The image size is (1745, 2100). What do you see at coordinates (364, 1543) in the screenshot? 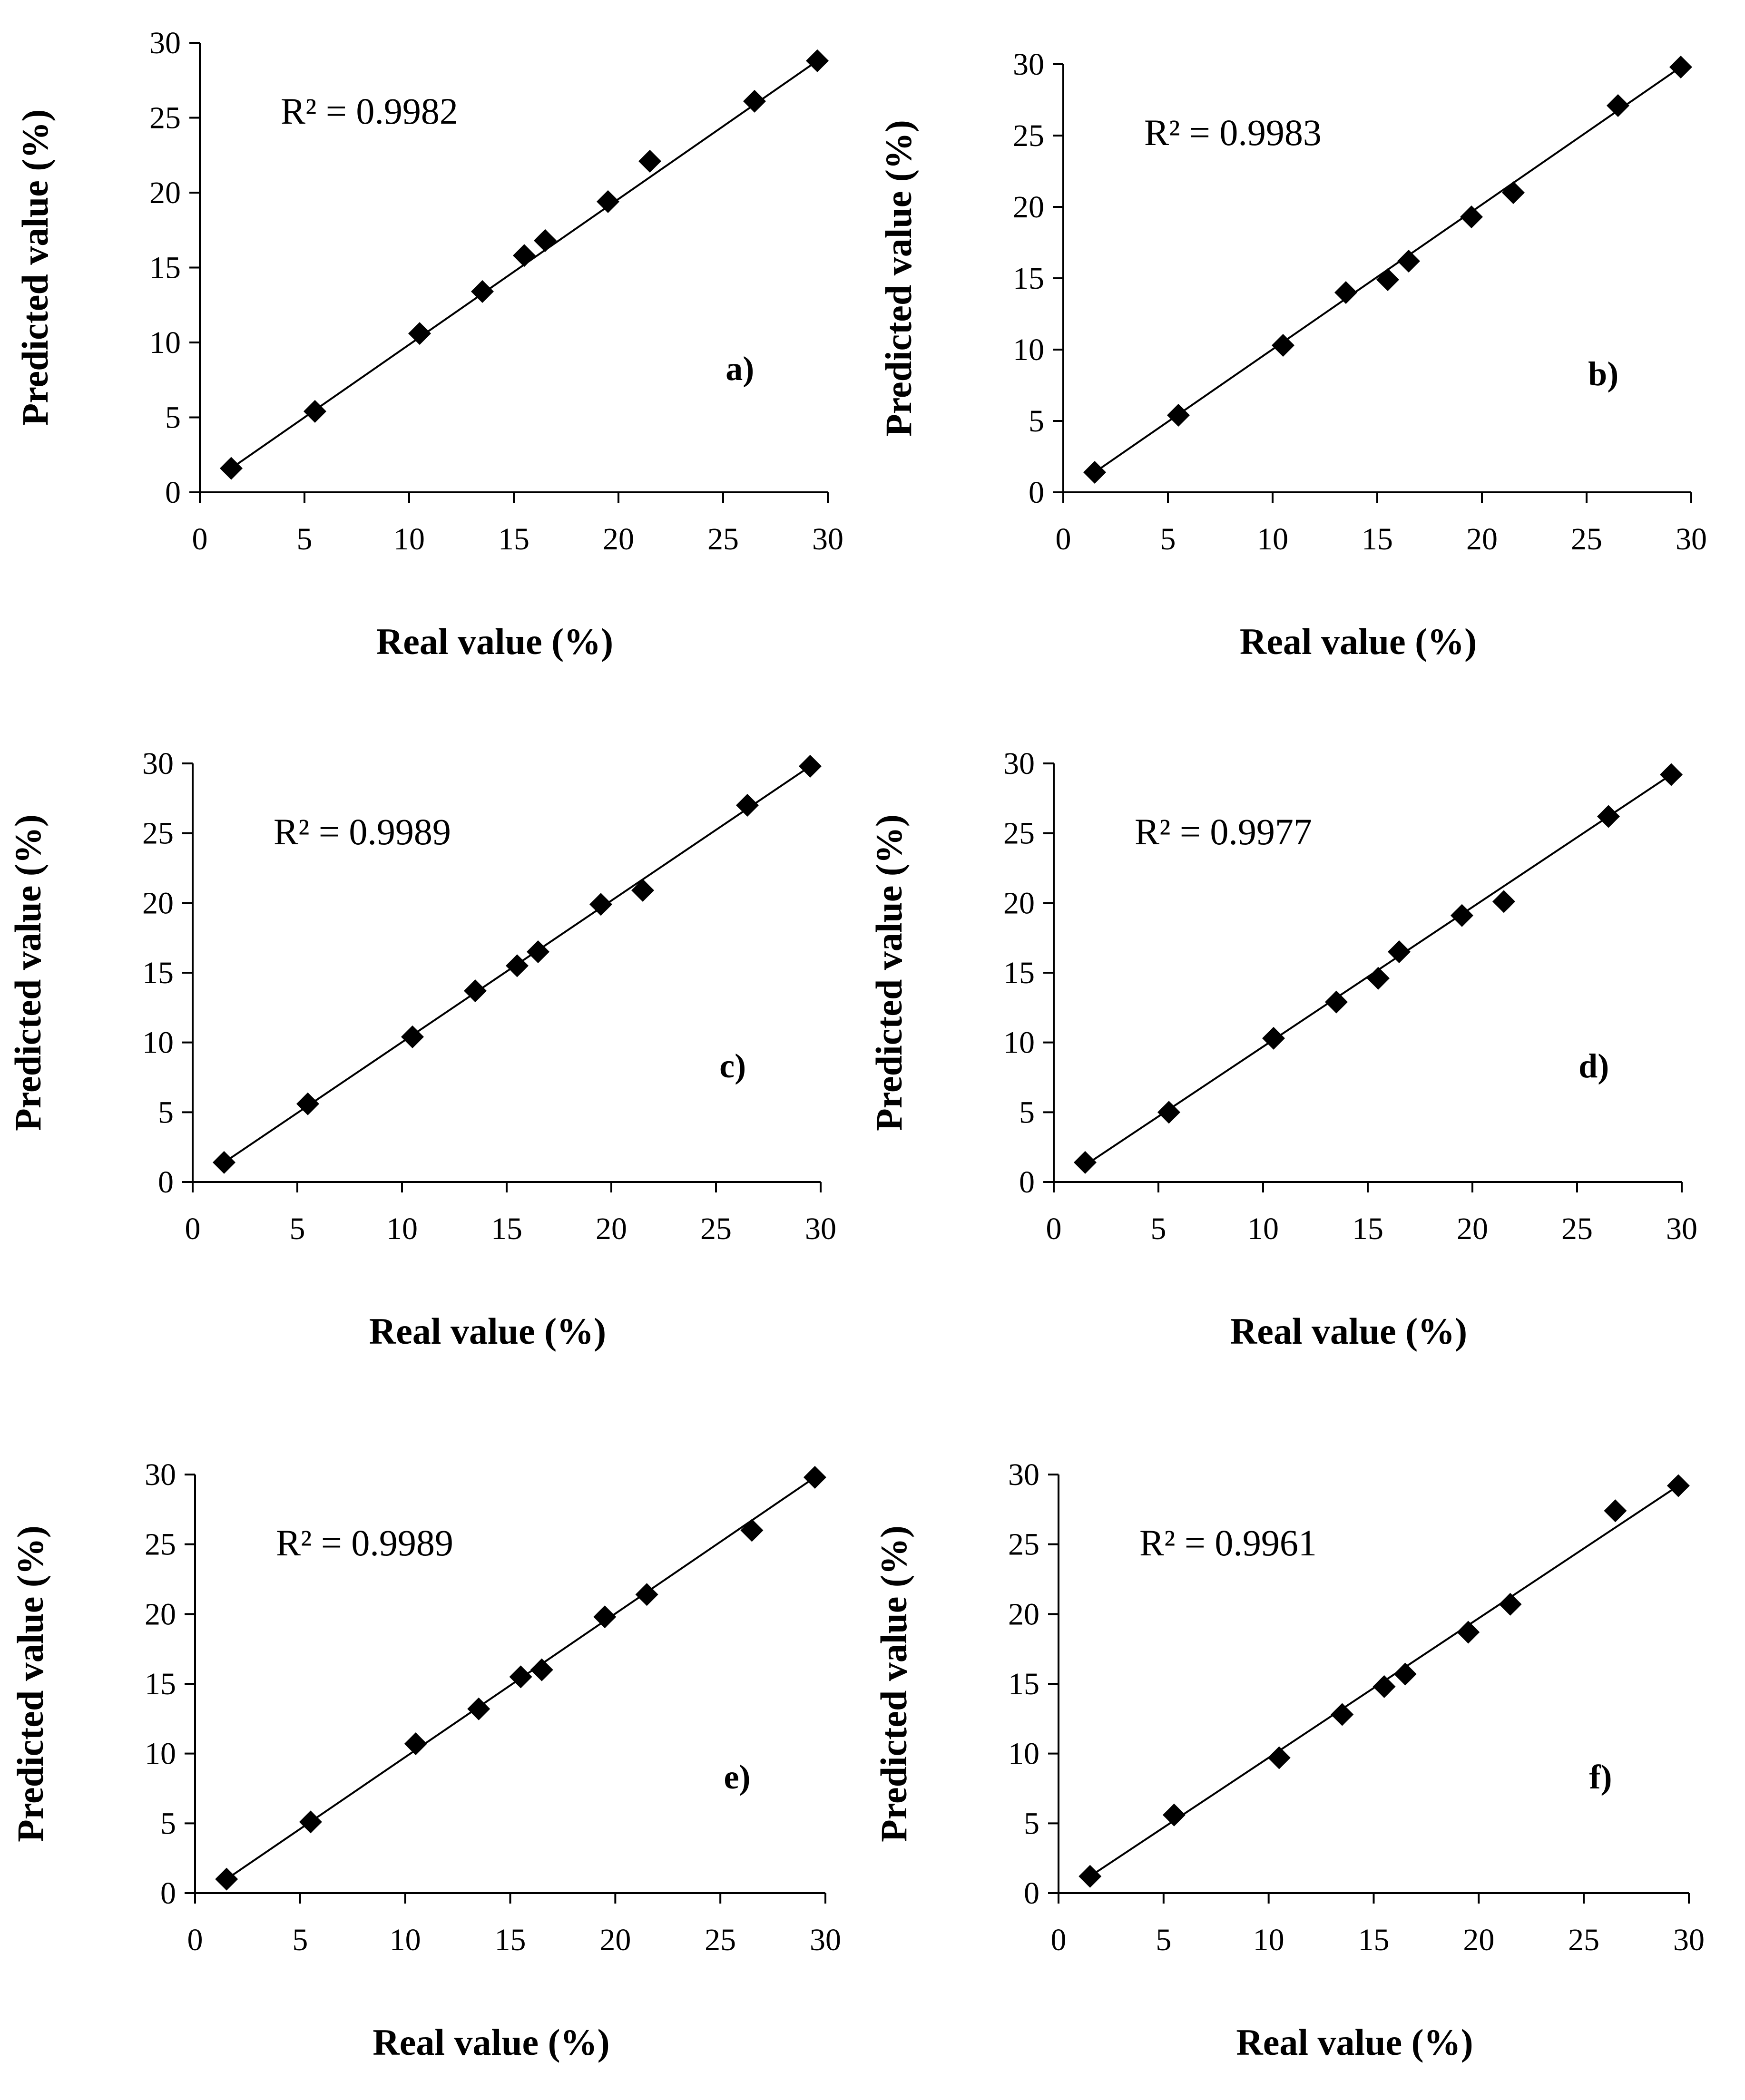
I see `r-squared-label: R² = 0.9989` at bounding box center [364, 1543].